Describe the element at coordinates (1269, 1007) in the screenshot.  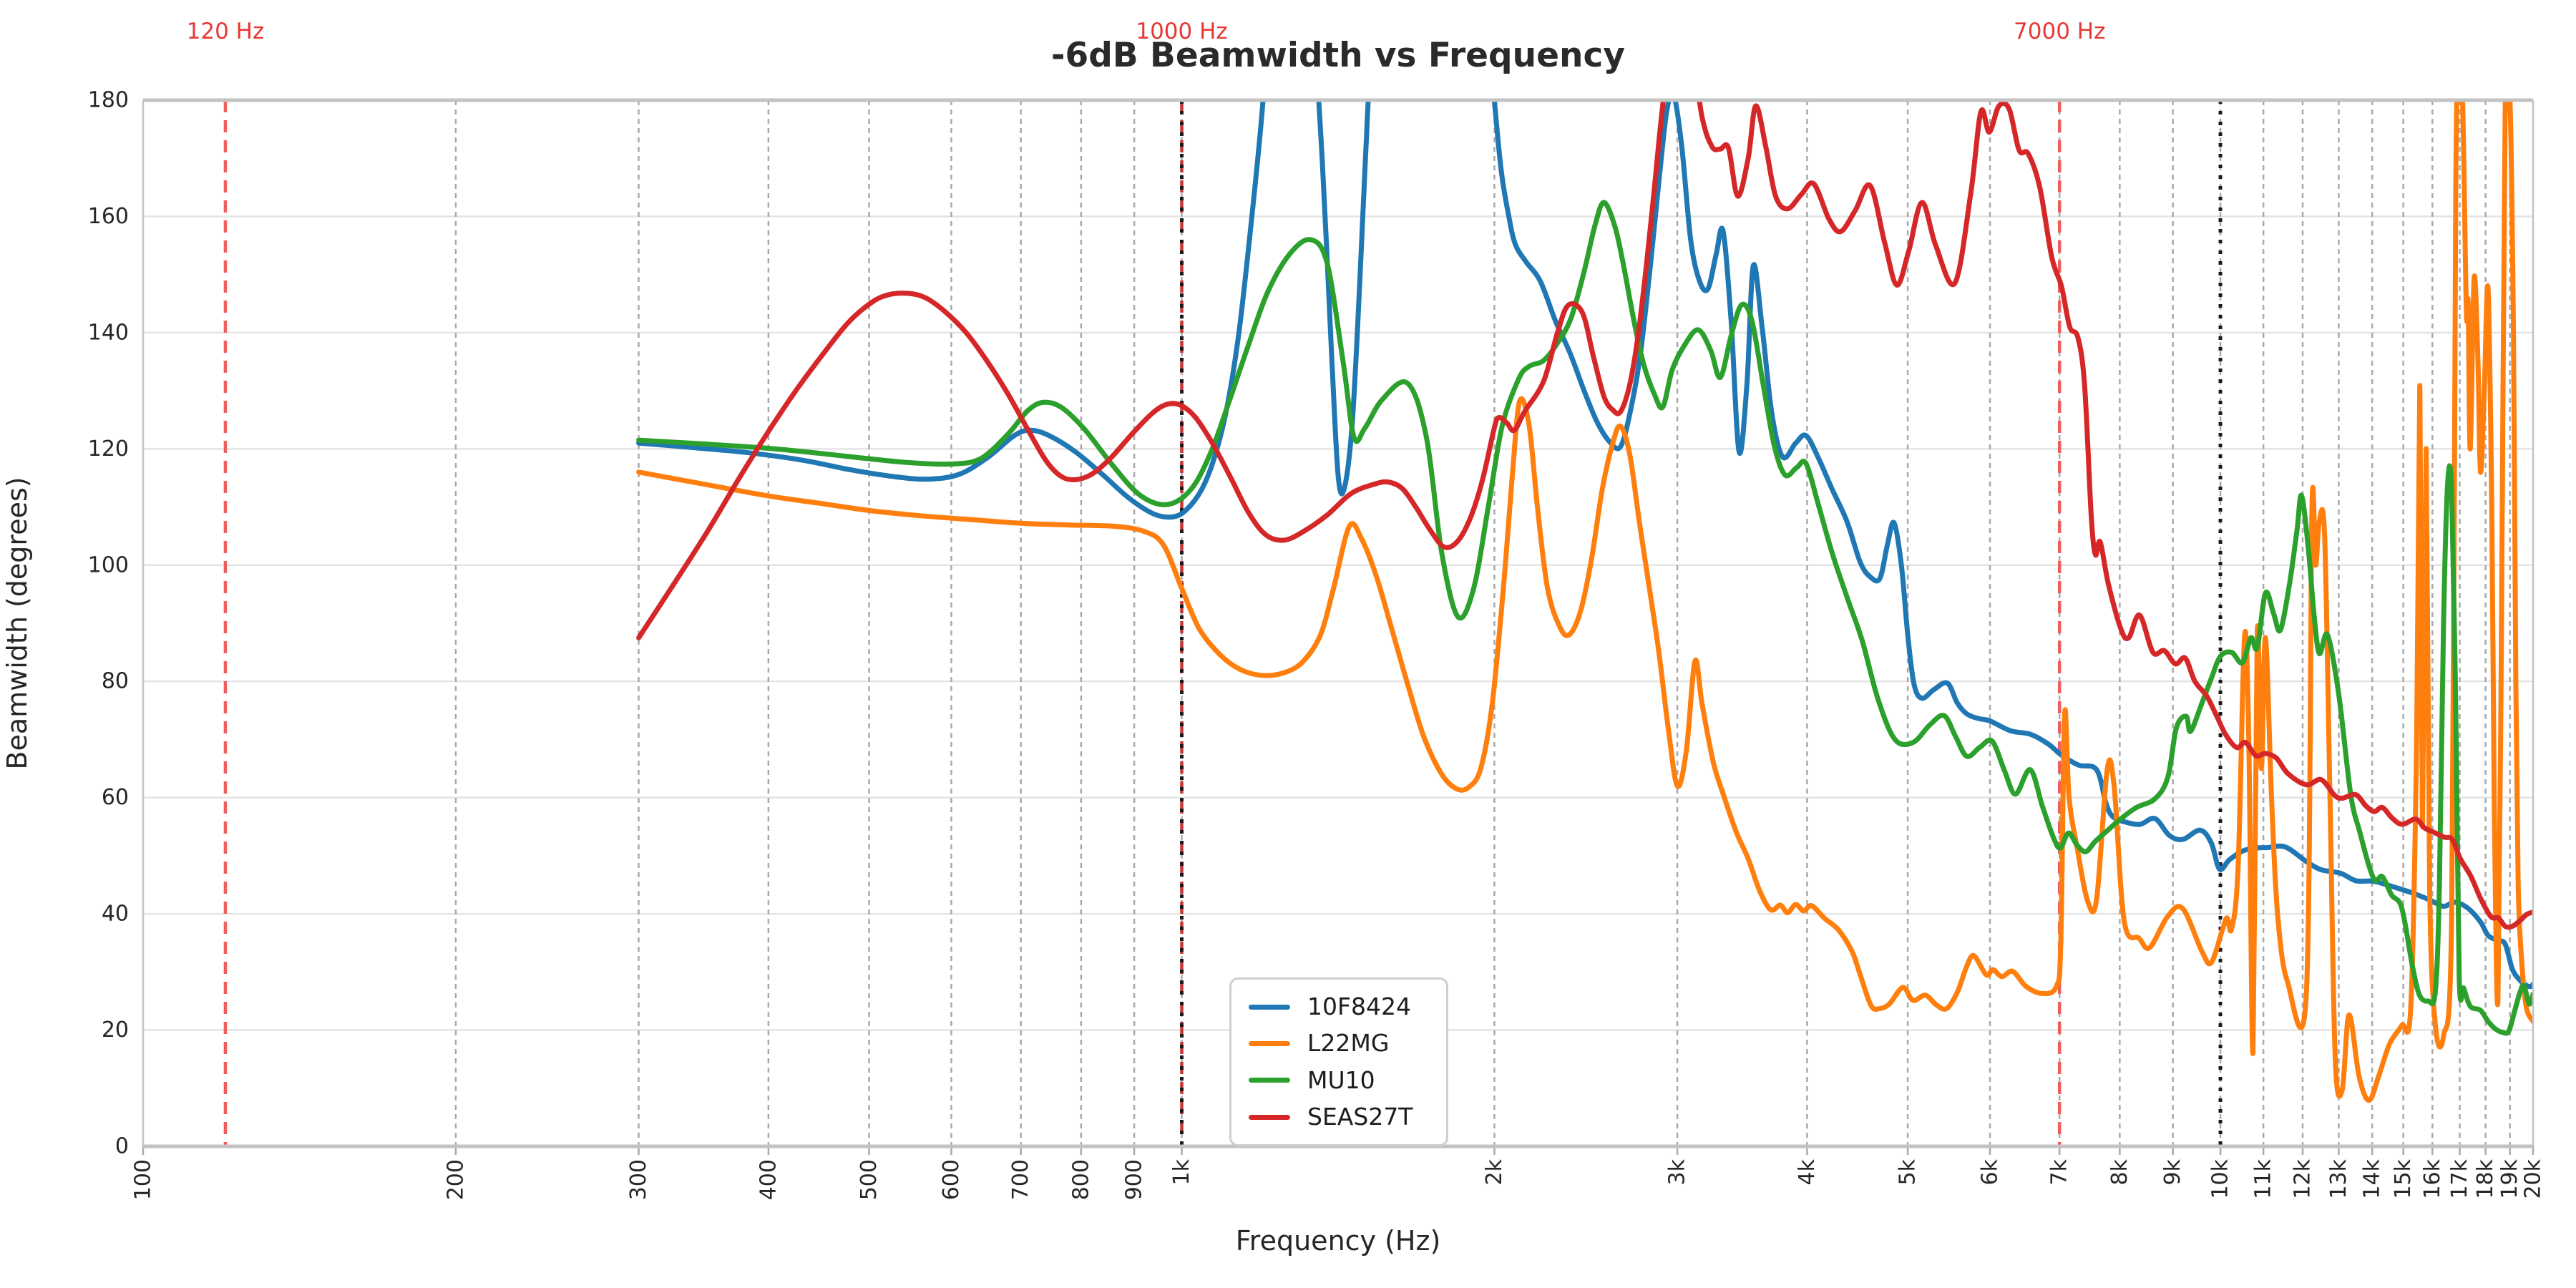
I see `legend-swatch-blue` at that location.